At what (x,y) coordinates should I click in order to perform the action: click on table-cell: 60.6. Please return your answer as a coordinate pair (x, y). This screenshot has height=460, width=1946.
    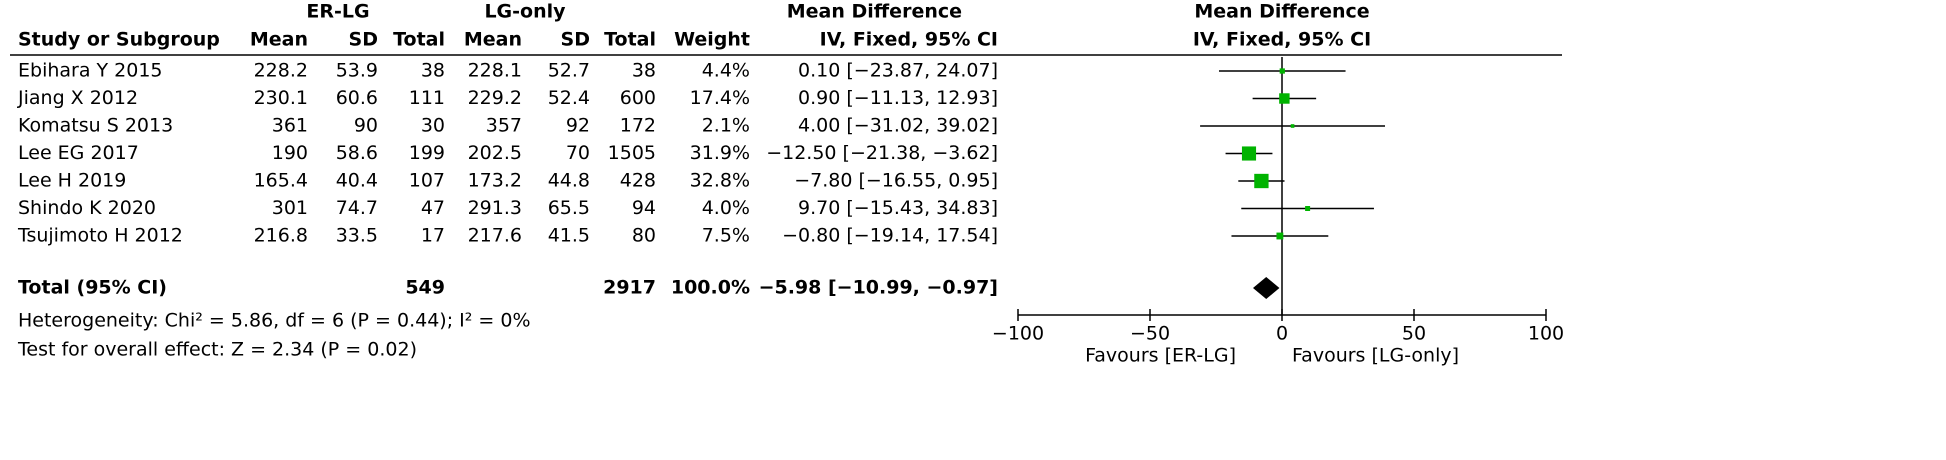
    Looking at the image, I should click on (357, 98).